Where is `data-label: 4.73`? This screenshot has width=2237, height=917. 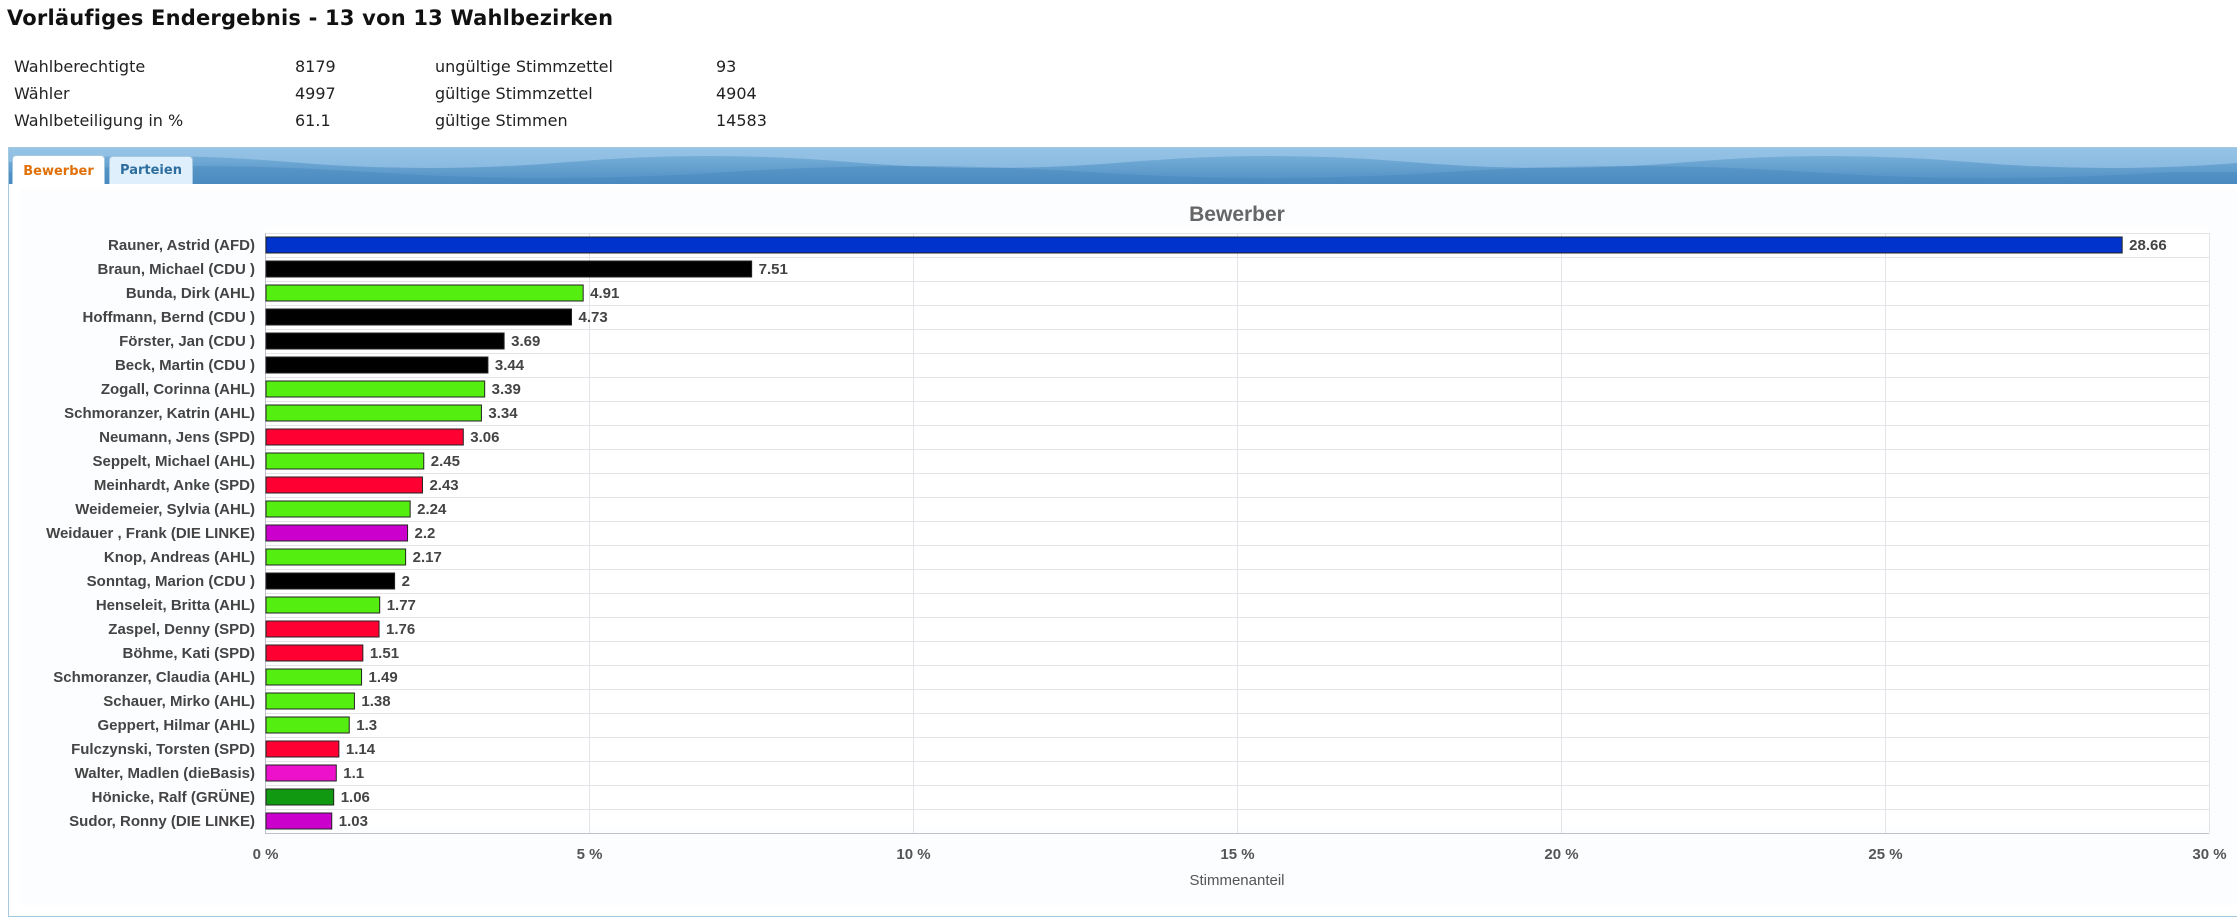 data-label: 4.73 is located at coordinates (593, 317).